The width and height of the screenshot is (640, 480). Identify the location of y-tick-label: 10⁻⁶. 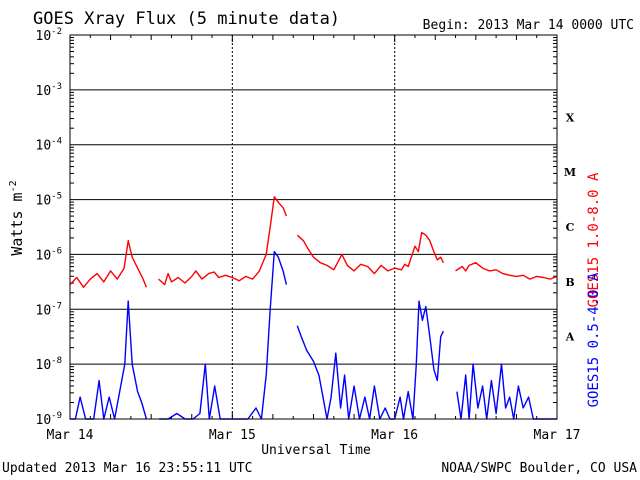
(49, 254).